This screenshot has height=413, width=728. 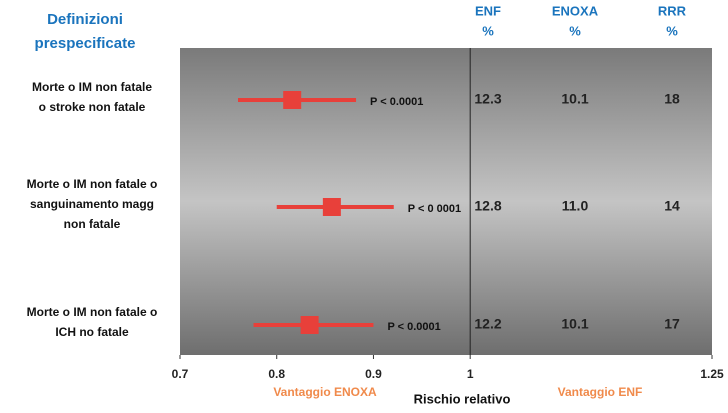 I want to click on x-tick-label: 1, so click(x=470, y=374).